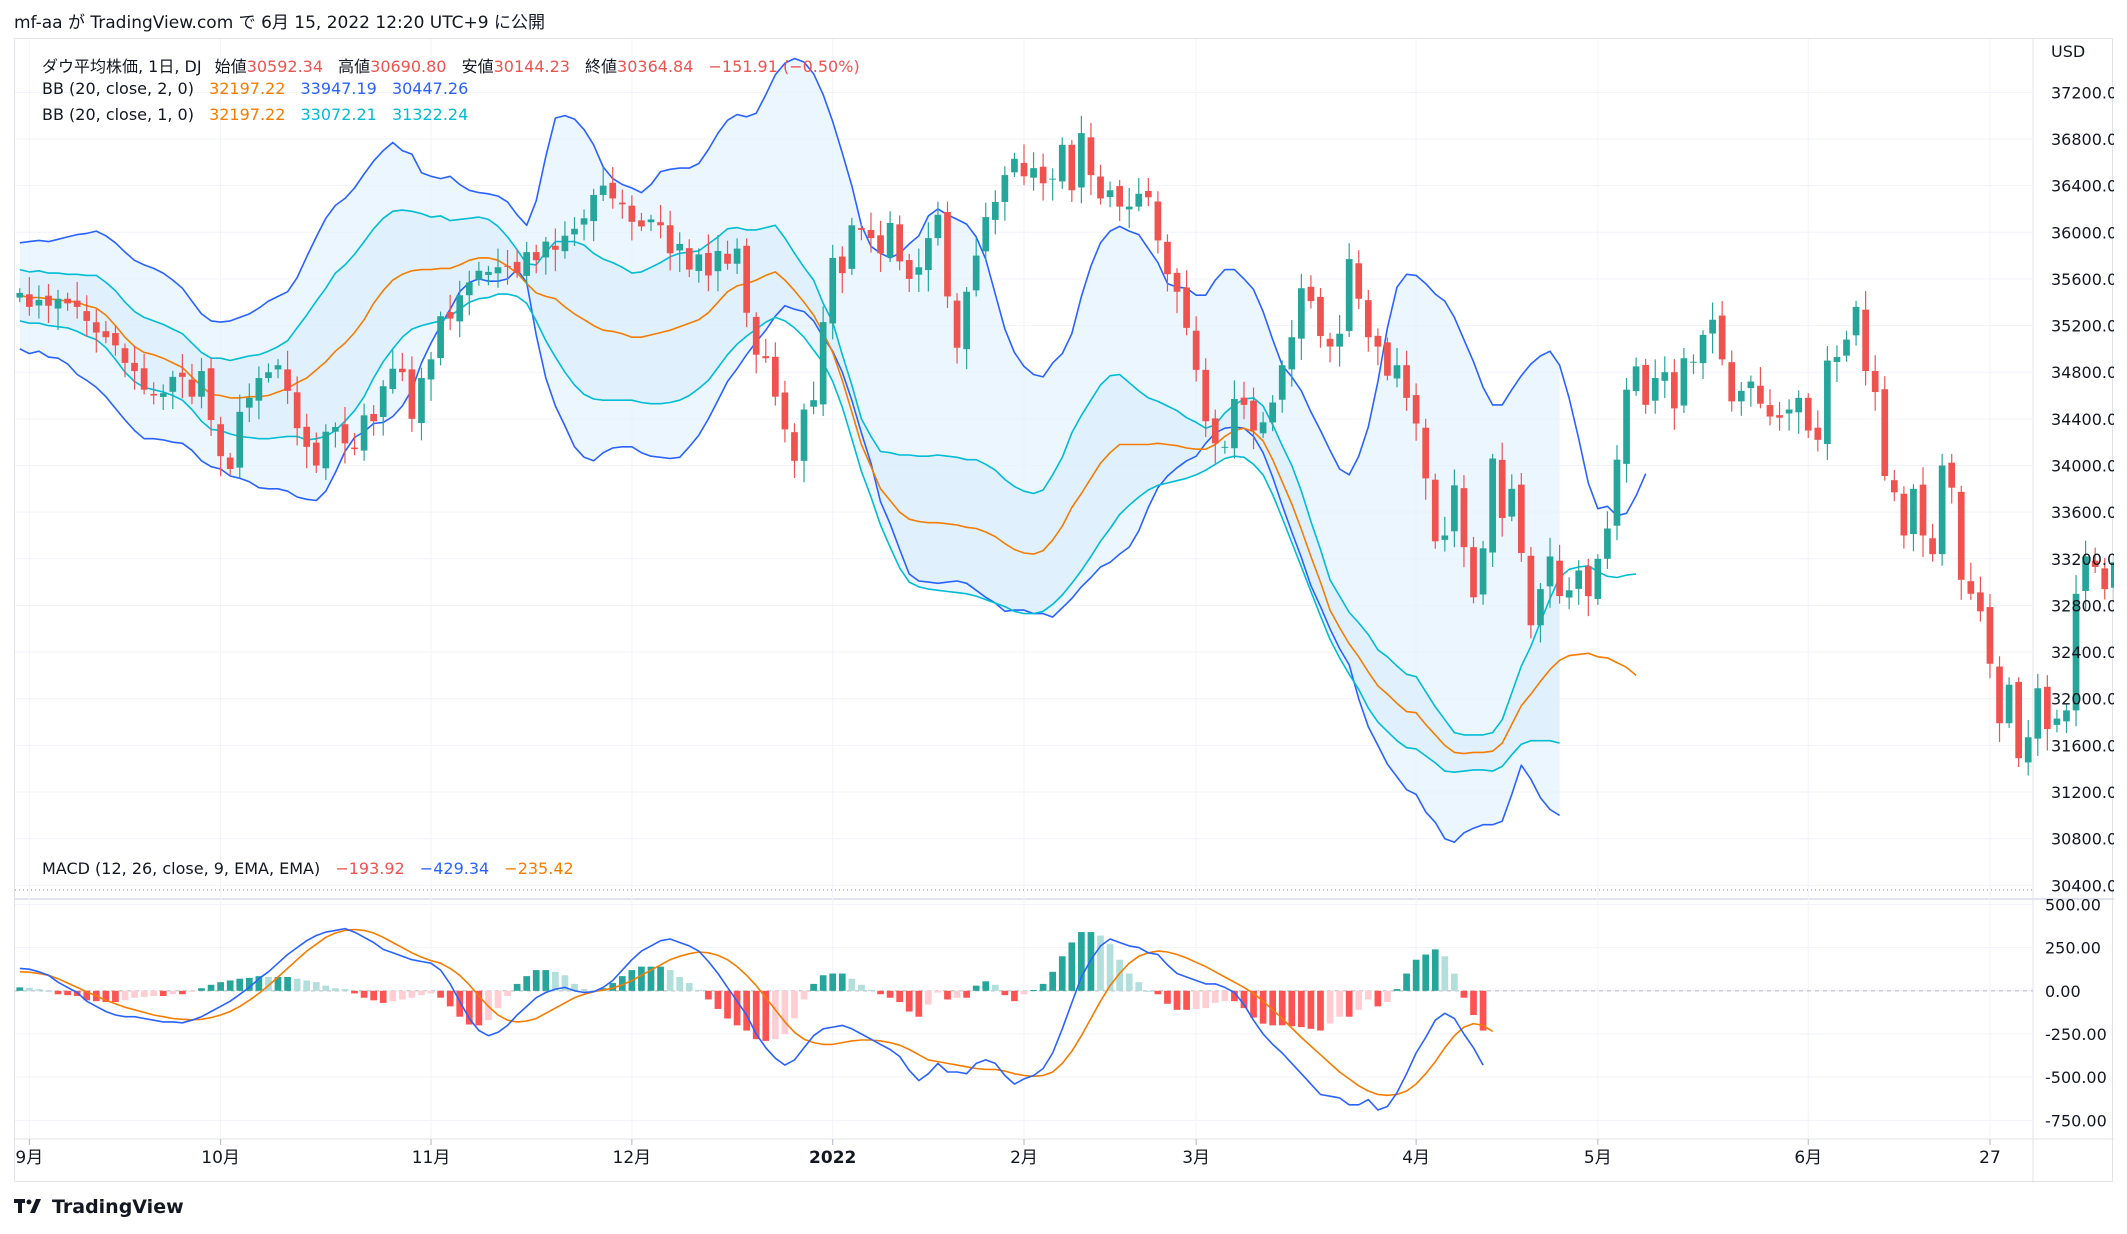 The height and width of the screenshot is (1234, 2127). What do you see at coordinates (2082, 745) in the screenshot?
I see `price-tick-label: 31600.00` at bounding box center [2082, 745].